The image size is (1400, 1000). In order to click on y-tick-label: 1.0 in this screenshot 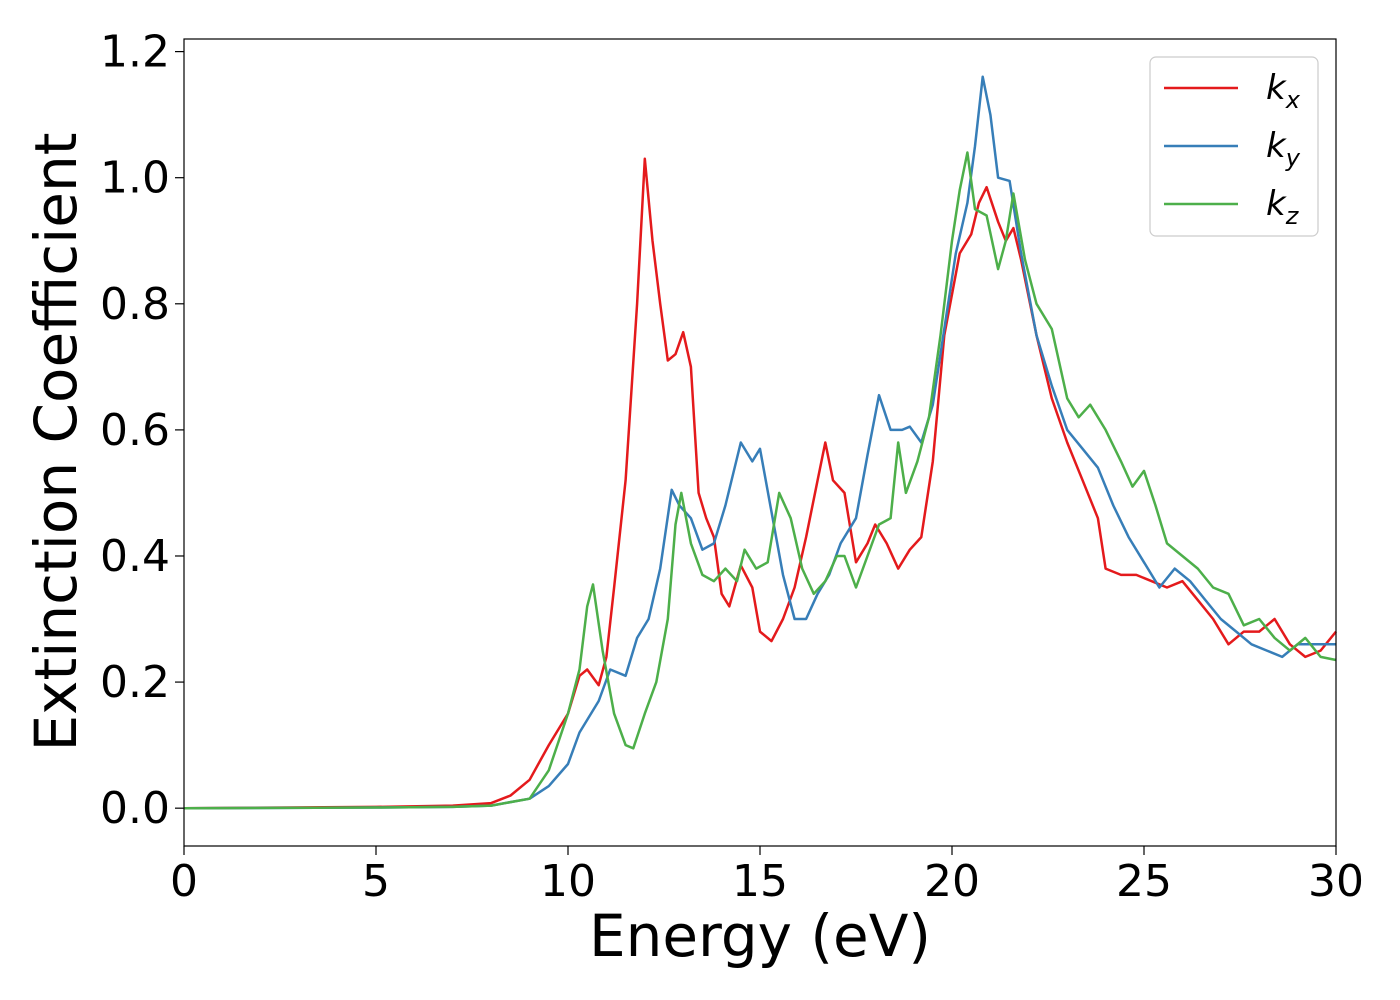, I will do `click(135, 178)`.